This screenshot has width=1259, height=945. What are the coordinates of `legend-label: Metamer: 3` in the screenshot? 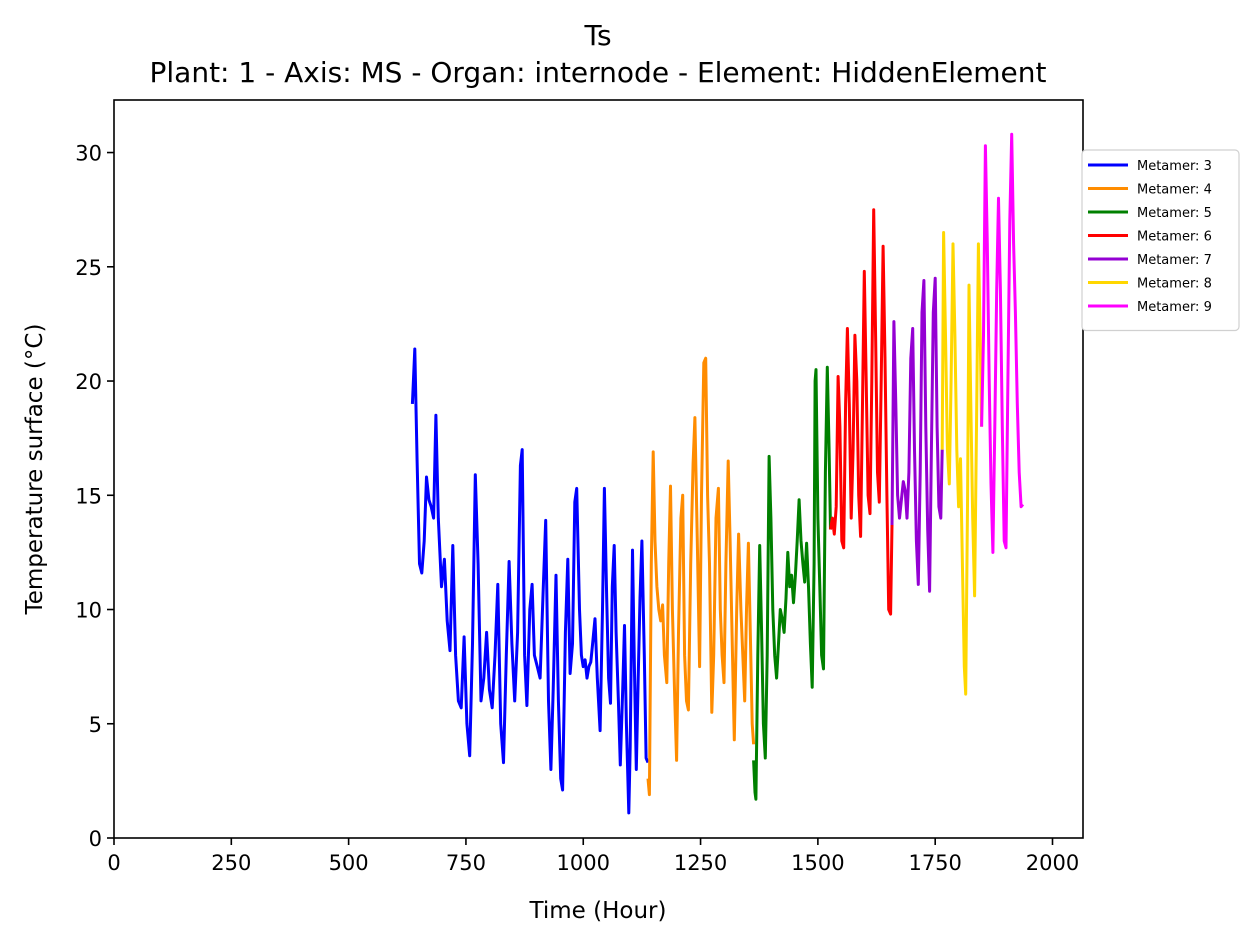 It's located at (1174, 166).